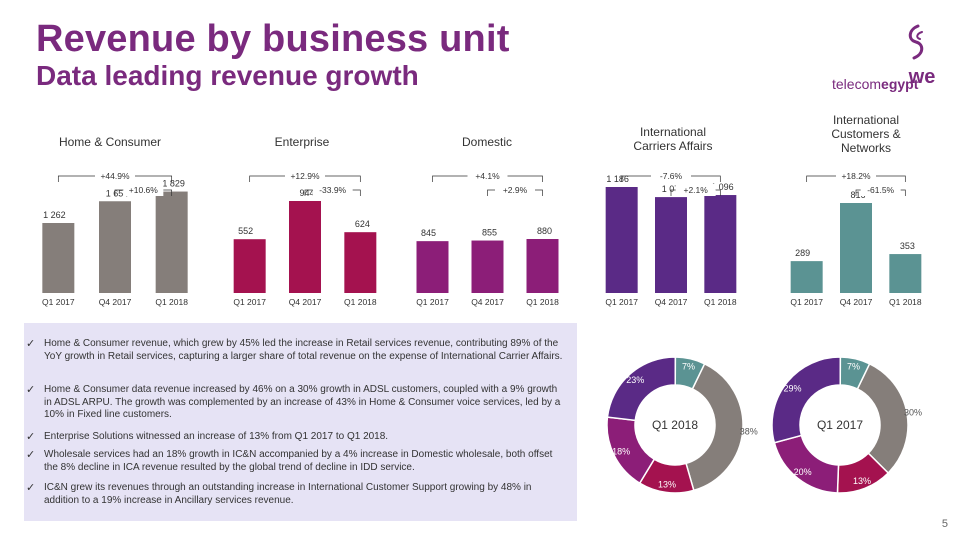 This screenshot has width=960, height=540. What do you see at coordinates (428, 233) in the screenshot?
I see `bar-value-label: 845` at bounding box center [428, 233].